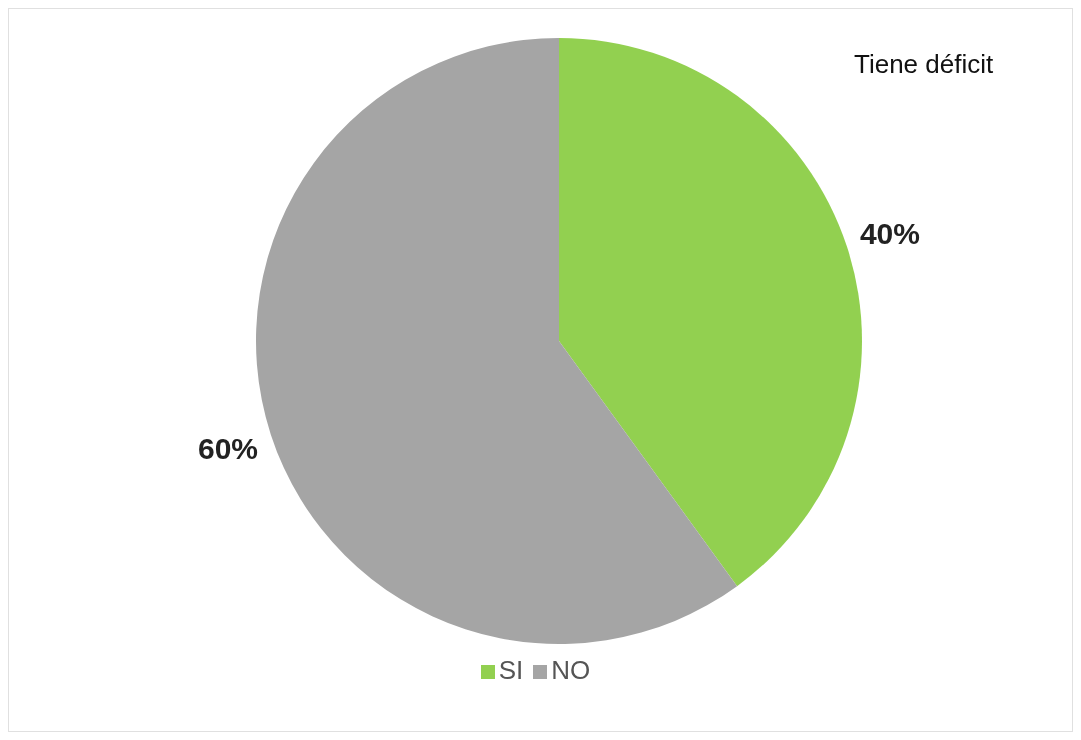  I want to click on data-label: 40%, so click(889, 233).